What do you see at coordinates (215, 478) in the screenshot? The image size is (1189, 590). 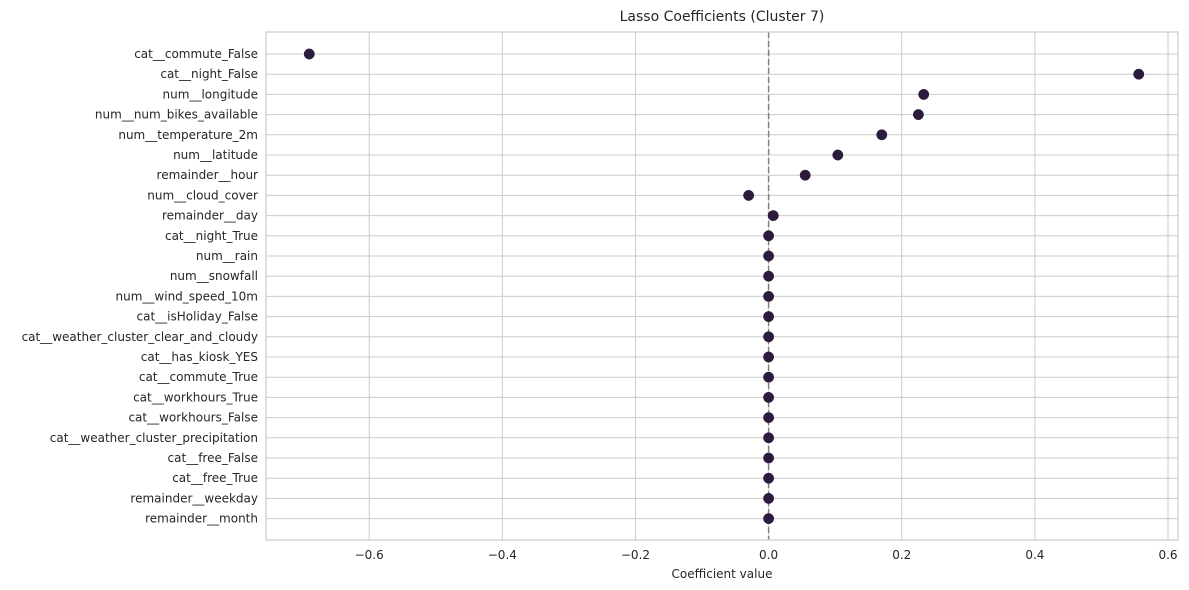 I see `feature-label: cat__free_True` at bounding box center [215, 478].